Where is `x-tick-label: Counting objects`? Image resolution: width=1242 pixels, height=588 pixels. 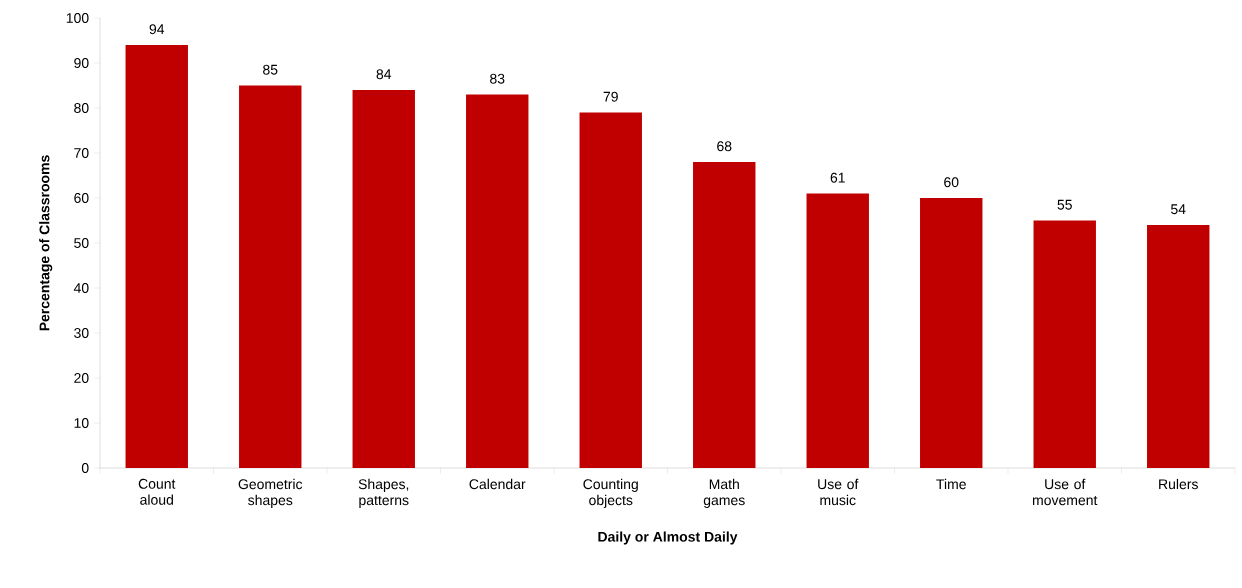
x-tick-label: Counting objects is located at coordinates (610, 493).